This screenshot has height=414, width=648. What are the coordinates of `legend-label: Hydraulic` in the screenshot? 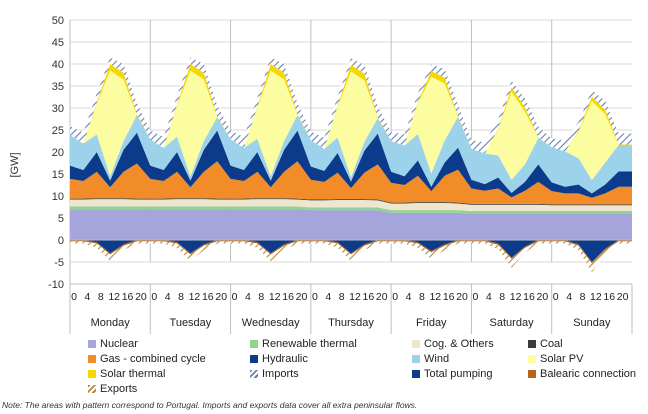 It's located at (285, 359).